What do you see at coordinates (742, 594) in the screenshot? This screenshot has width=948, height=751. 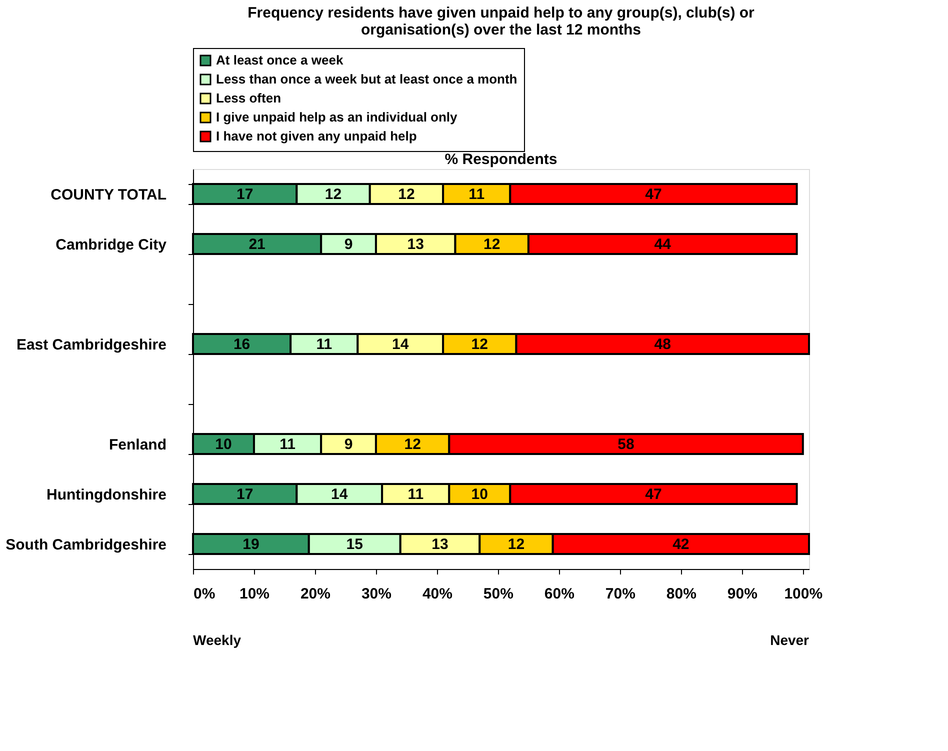 I see `x-tick-label: 90%` at bounding box center [742, 594].